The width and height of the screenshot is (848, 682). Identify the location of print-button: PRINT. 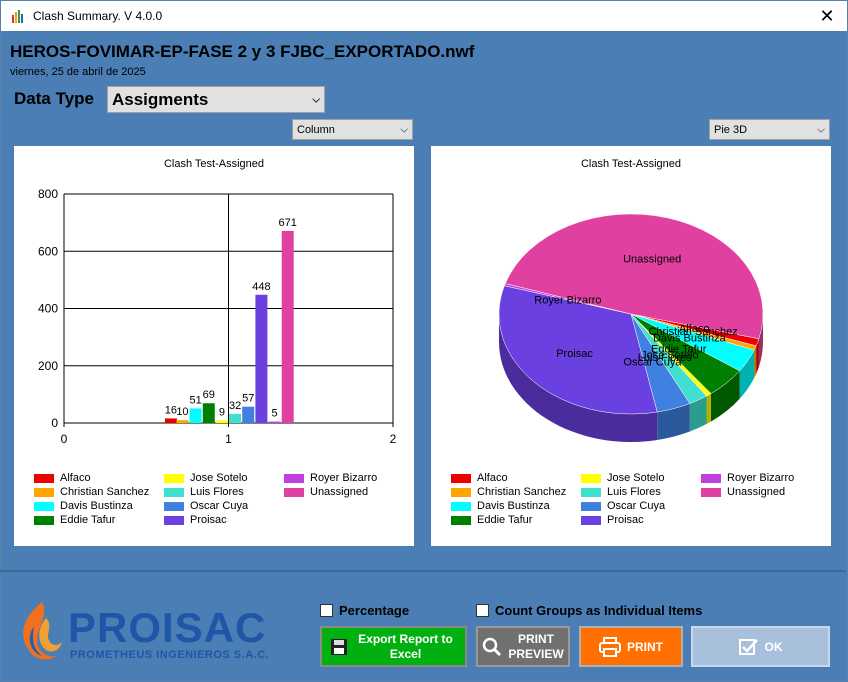
(631, 646).